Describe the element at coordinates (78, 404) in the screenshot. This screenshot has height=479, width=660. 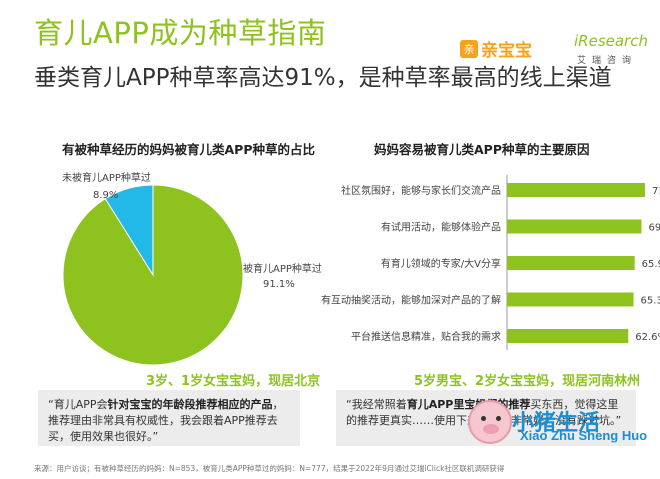
I see `quote-left-pre: “育儿APP会` at that location.